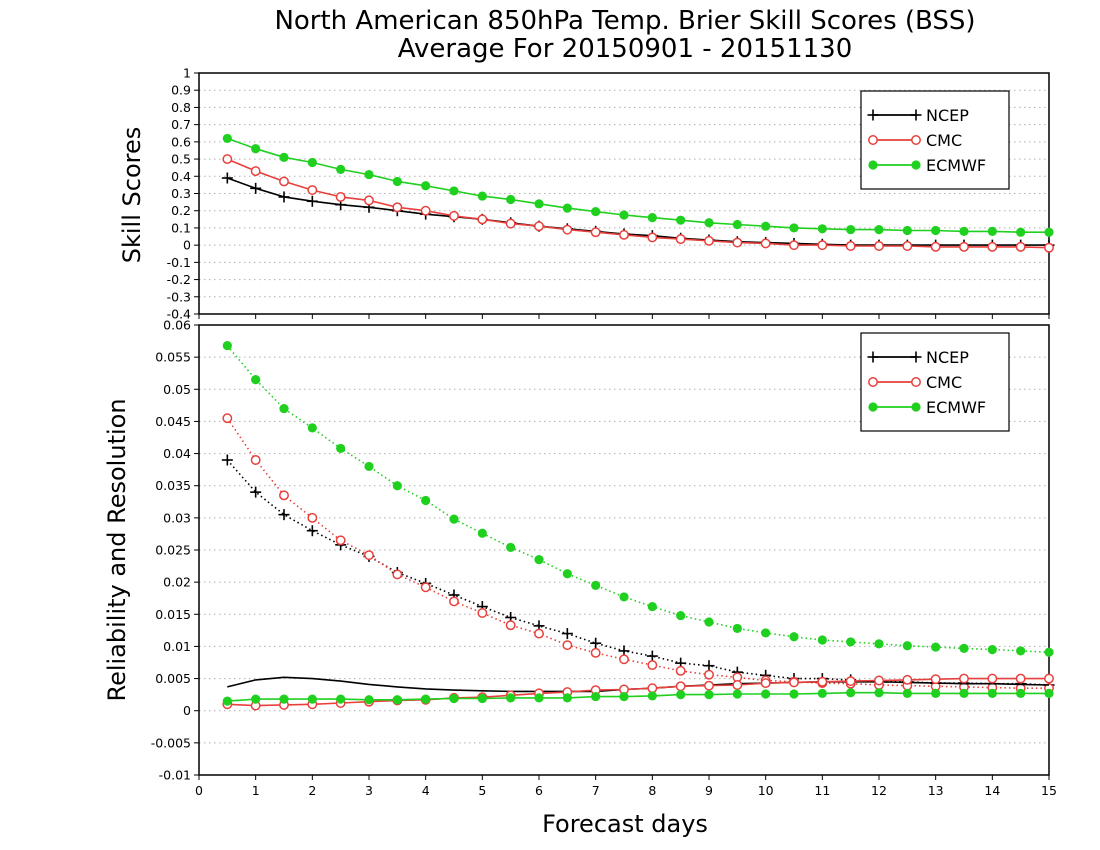 The height and width of the screenshot is (850, 1100). Describe the element at coordinates (879, 790) in the screenshot. I see `x-tick-label: 12` at that location.